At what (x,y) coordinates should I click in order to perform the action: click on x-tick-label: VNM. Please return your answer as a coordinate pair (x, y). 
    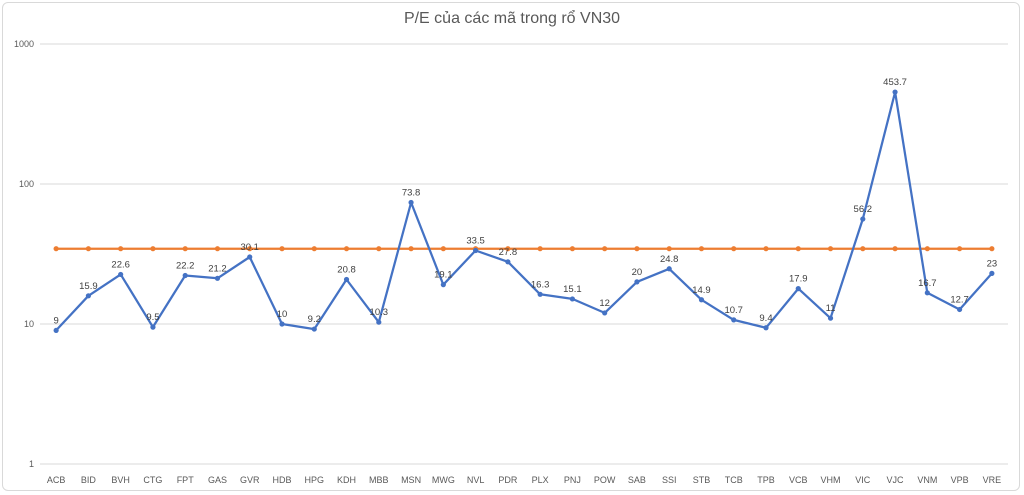
    Looking at the image, I should click on (927, 480).